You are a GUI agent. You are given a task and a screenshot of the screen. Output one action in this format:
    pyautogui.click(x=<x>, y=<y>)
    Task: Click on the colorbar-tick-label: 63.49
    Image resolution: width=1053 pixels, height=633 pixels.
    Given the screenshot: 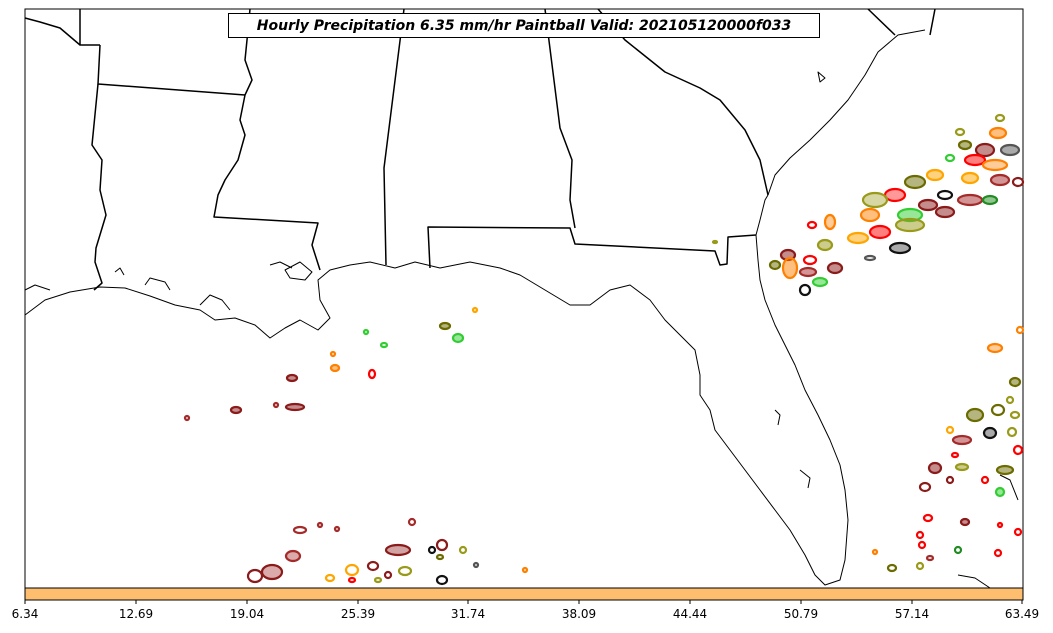 What is the action you would take?
    pyautogui.click(x=1022, y=614)
    